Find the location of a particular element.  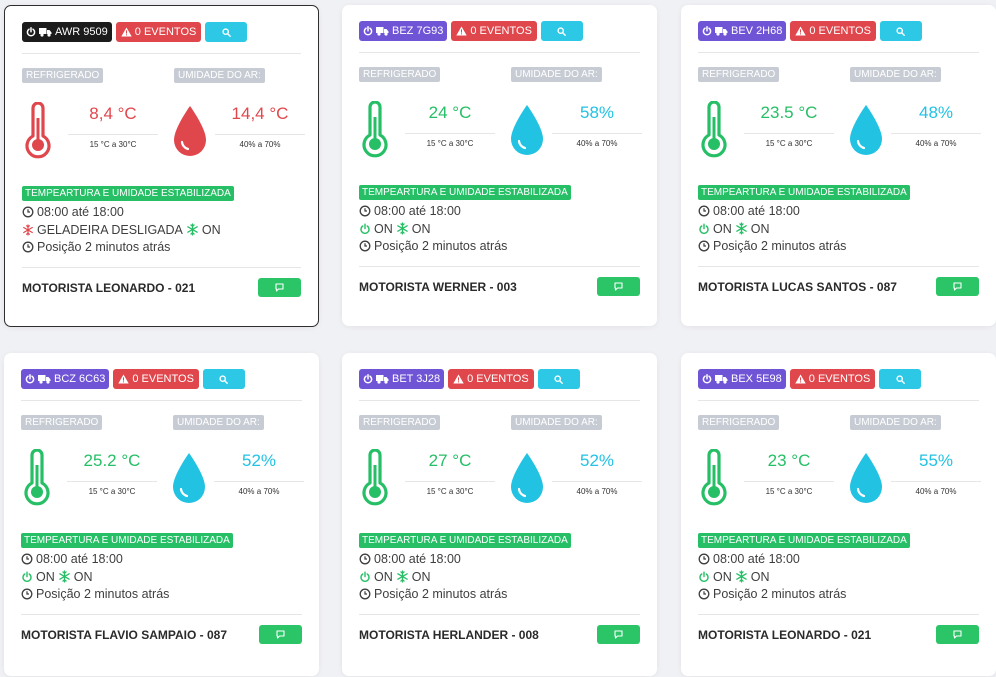

schedule-row: 08:00 até 18:00 is located at coordinates (72, 558).